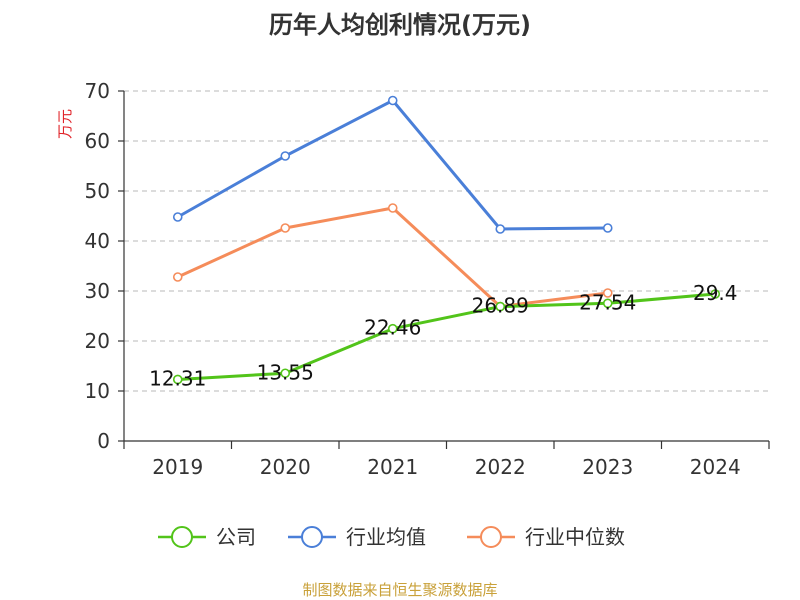  Describe the element at coordinates (65, 124) in the screenshot. I see `y-axis-label: 万元` at that location.